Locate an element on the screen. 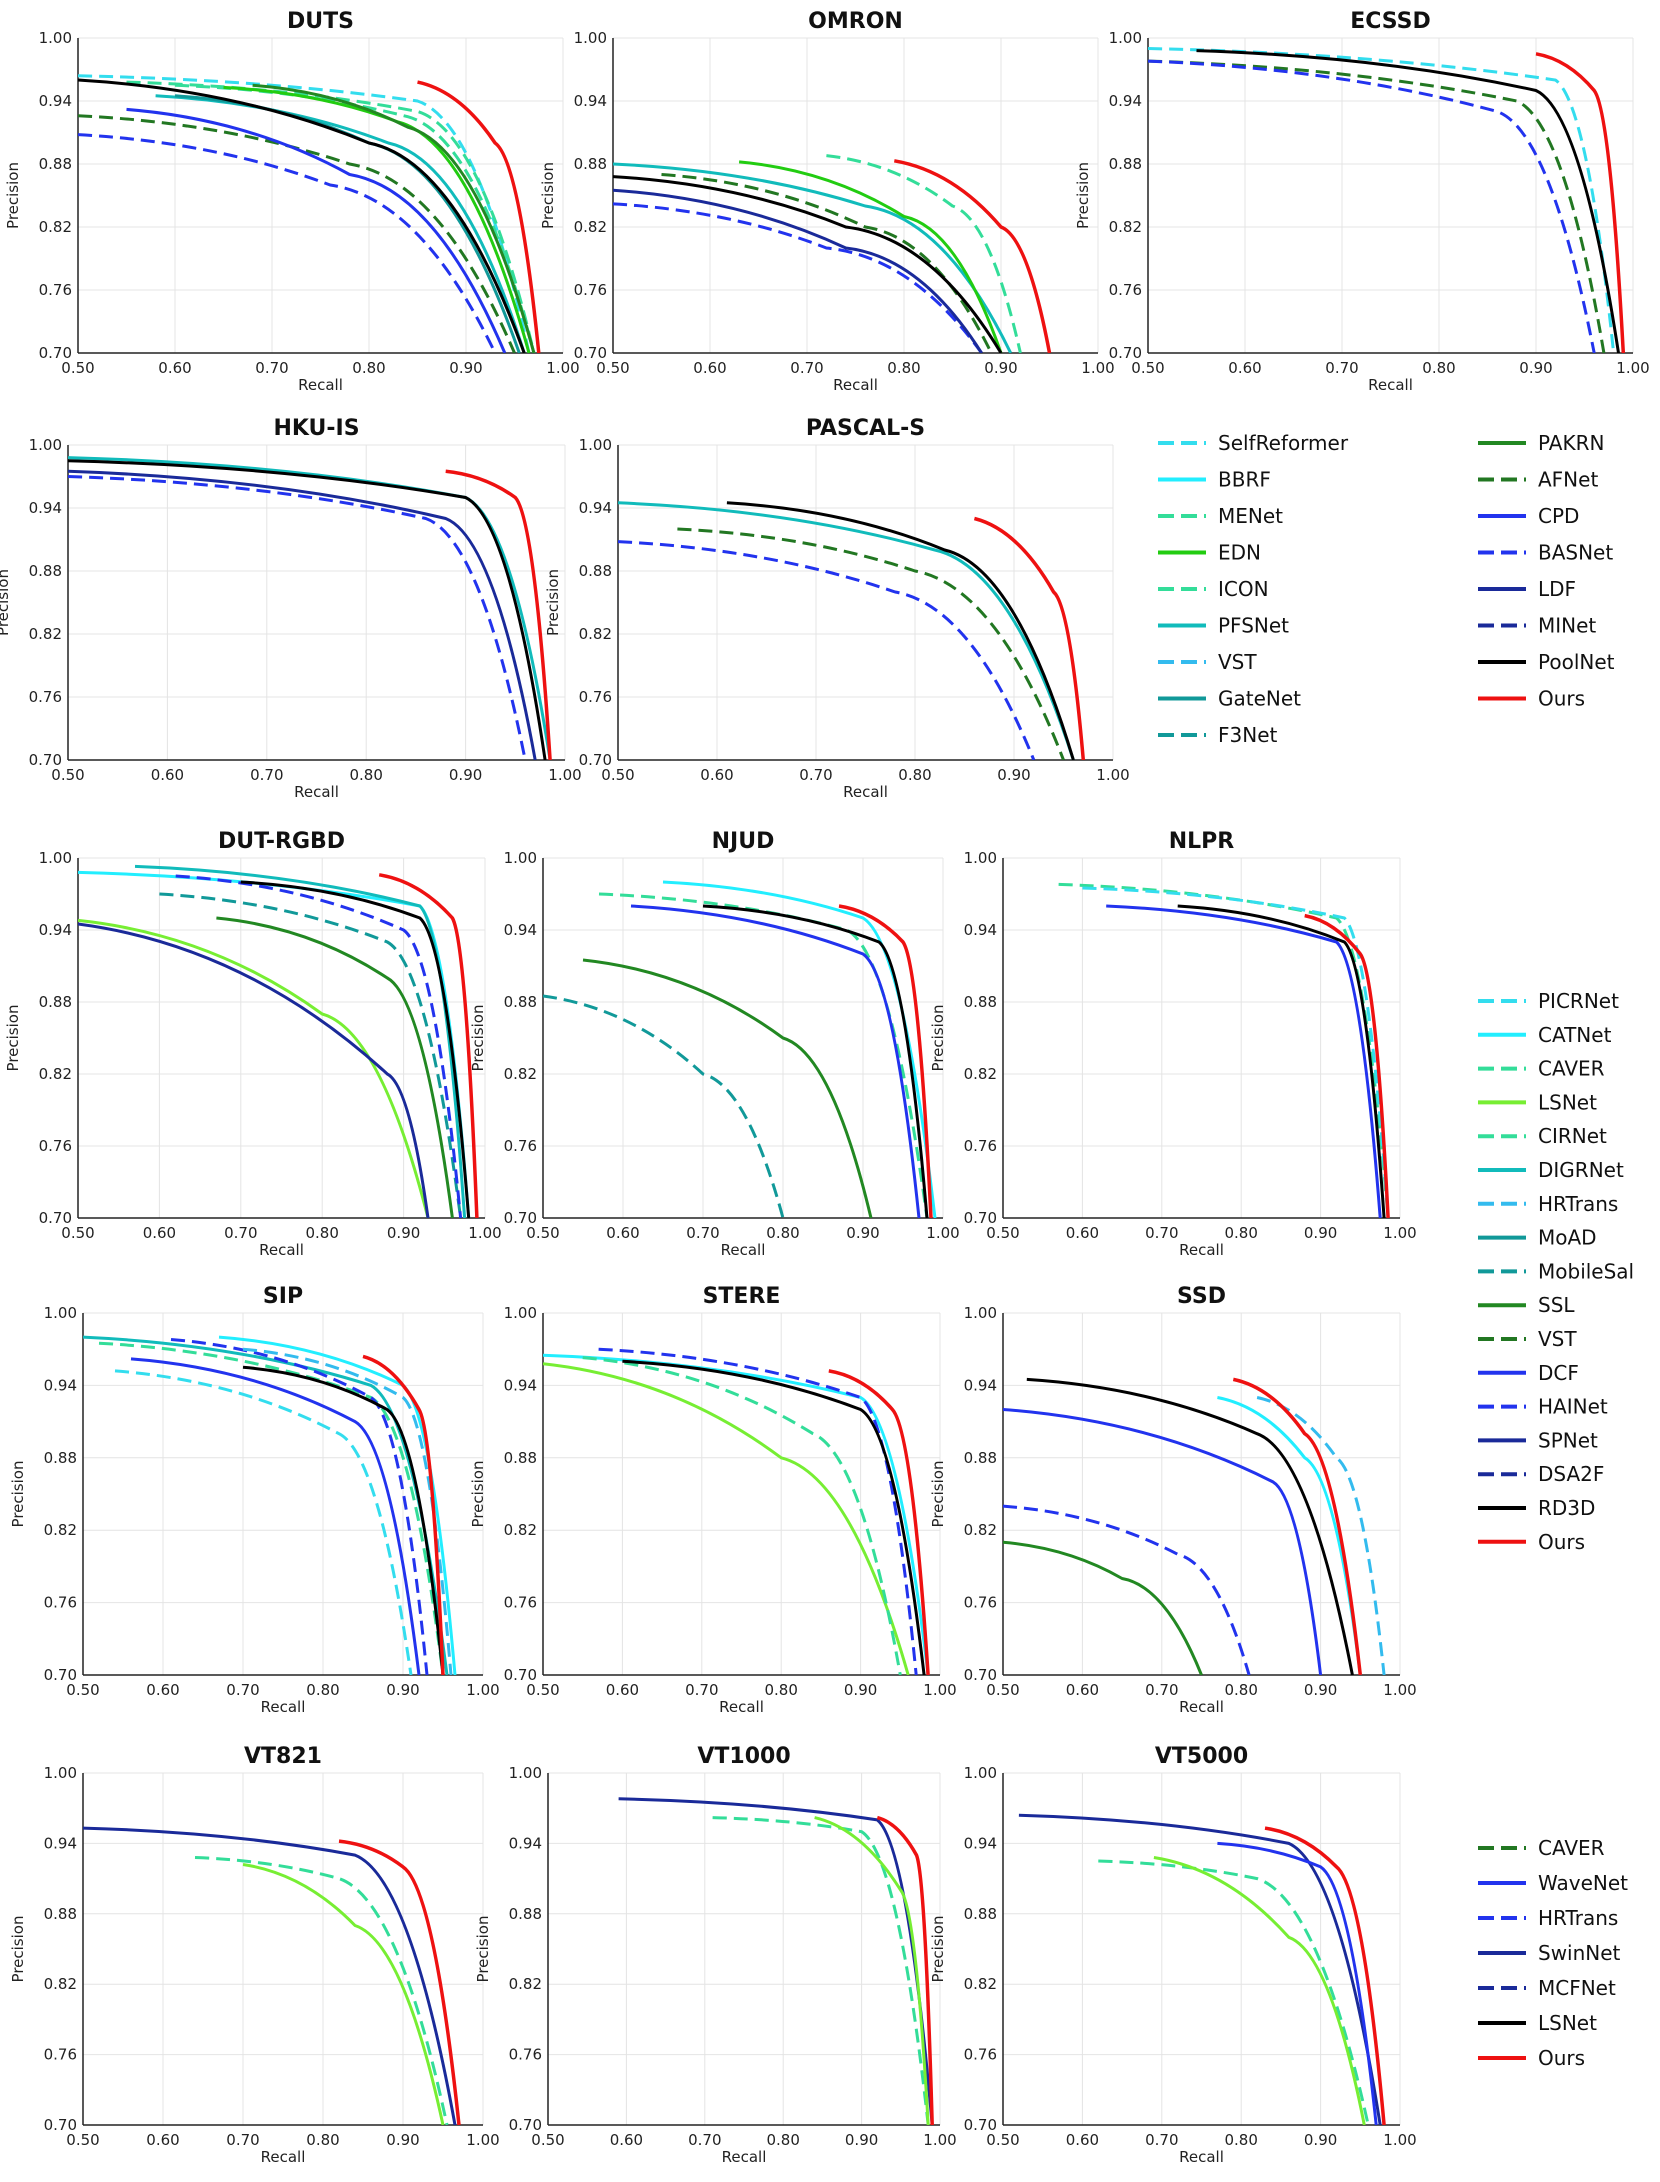 The width and height of the screenshot is (1660, 2182). legend-item-spnet: SPNet is located at coordinates (1568, 1440).